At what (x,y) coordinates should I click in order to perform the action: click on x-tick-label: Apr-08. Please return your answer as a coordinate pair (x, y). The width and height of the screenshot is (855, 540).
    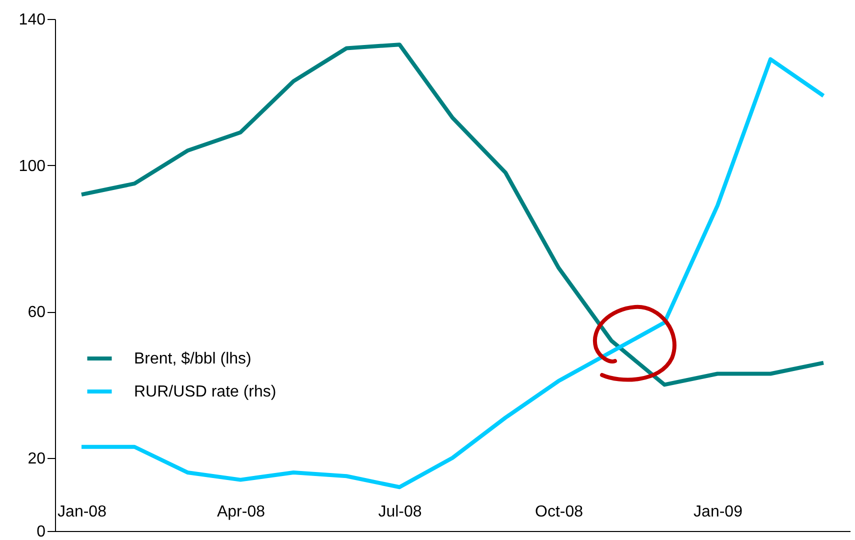
    Looking at the image, I should click on (241, 512).